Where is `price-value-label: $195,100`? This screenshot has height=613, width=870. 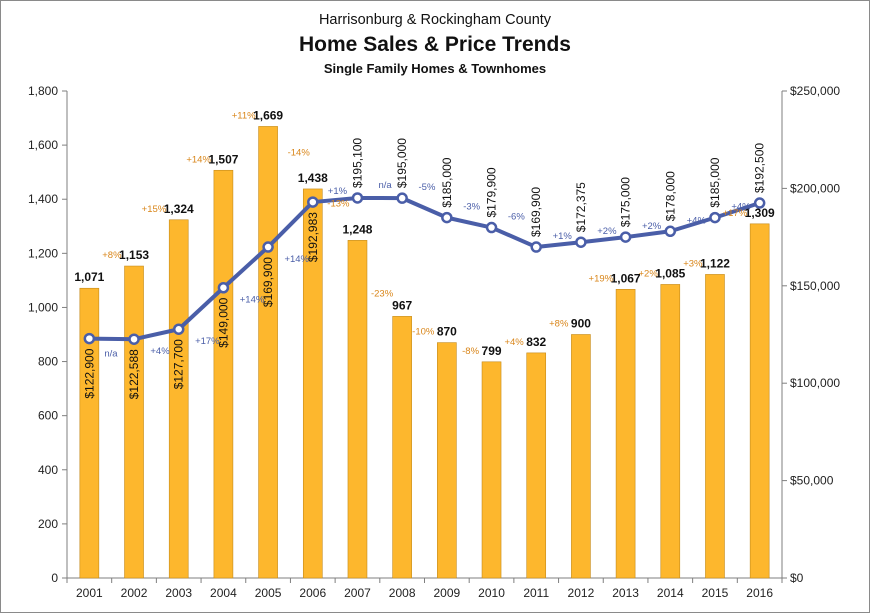
price-value-label: $195,100 is located at coordinates (357, 163).